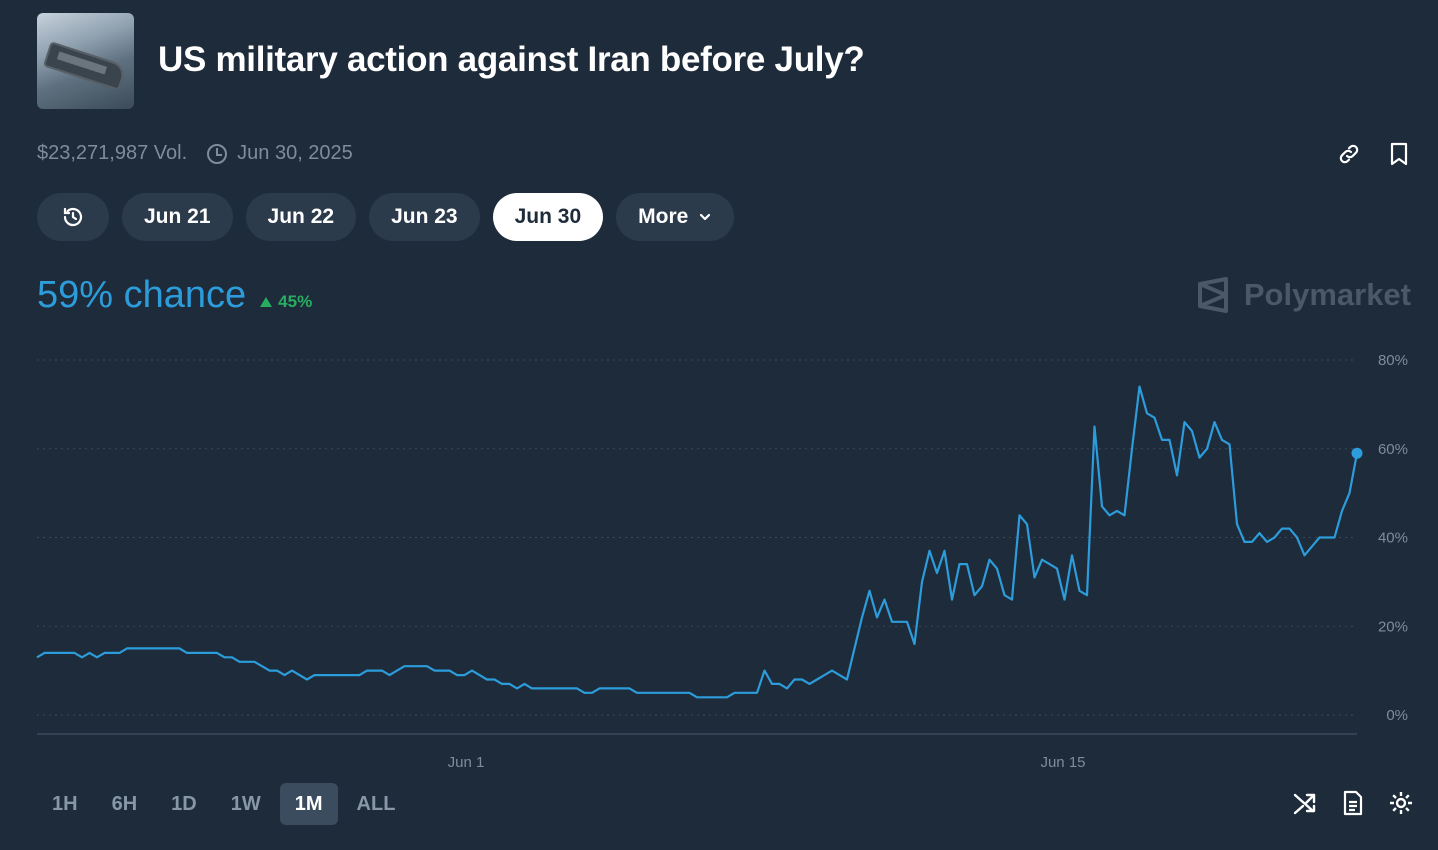 This screenshot has height=850, width=1438. Describe the element at coordinates (184, 803) in the screenshot. I see `range-1d: 1D` at that location.